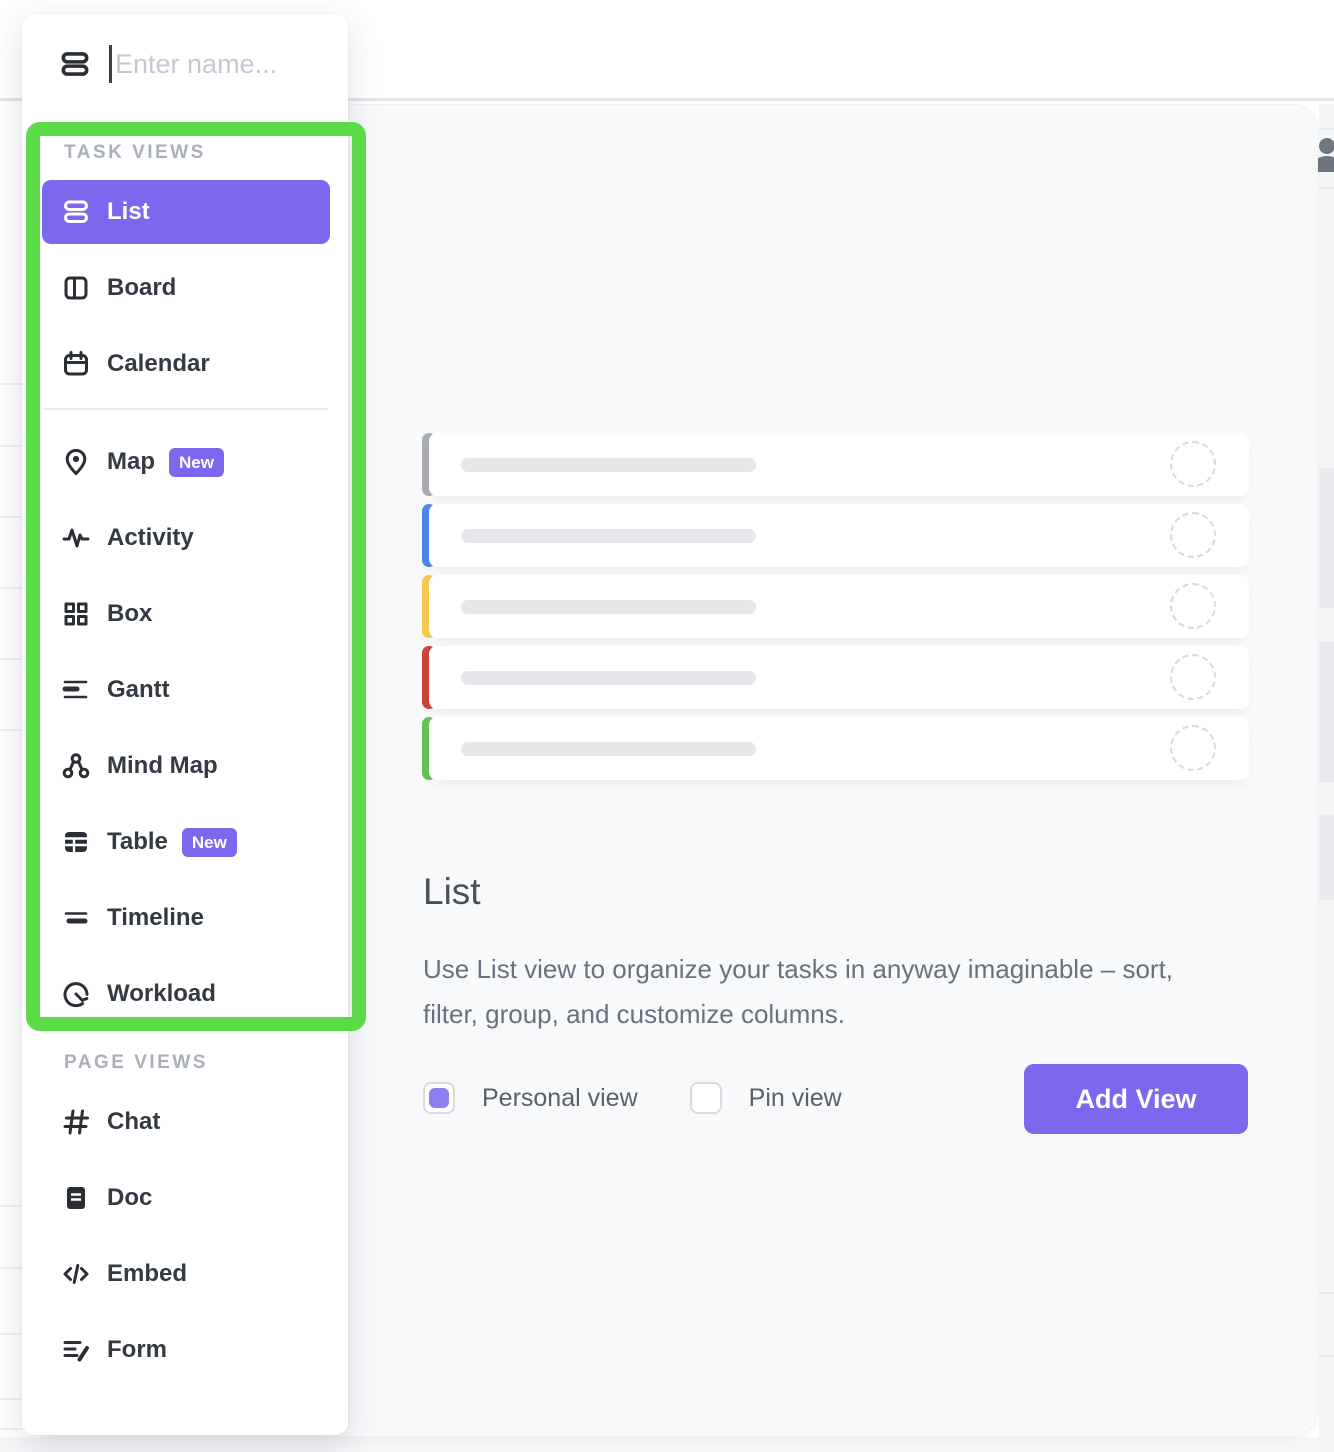 The width and height of the screenshot is (1334, 1452). Describe the element at coordinates (560, 1097) in the screenshot. I see `personal-view-label: Personal view` at that location.